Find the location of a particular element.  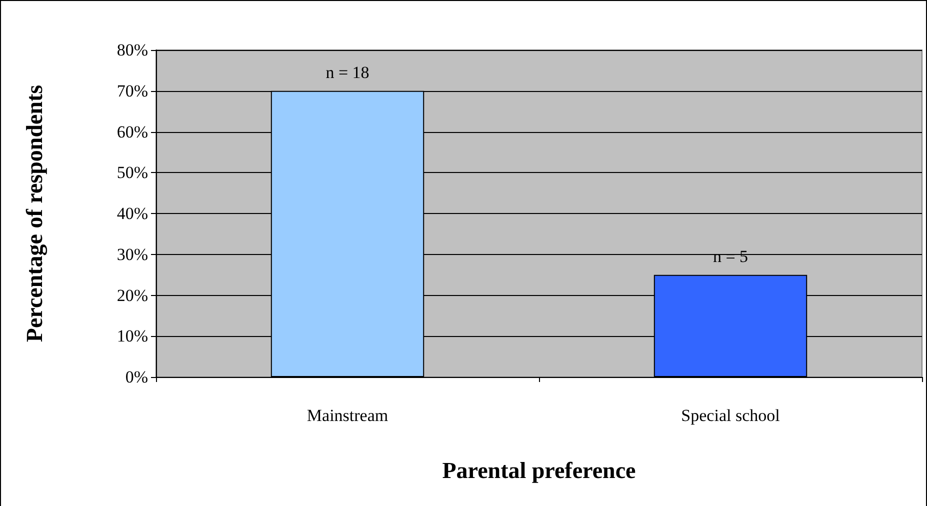

x-tick-label: Mainstream is located at coordinates (347, 415).